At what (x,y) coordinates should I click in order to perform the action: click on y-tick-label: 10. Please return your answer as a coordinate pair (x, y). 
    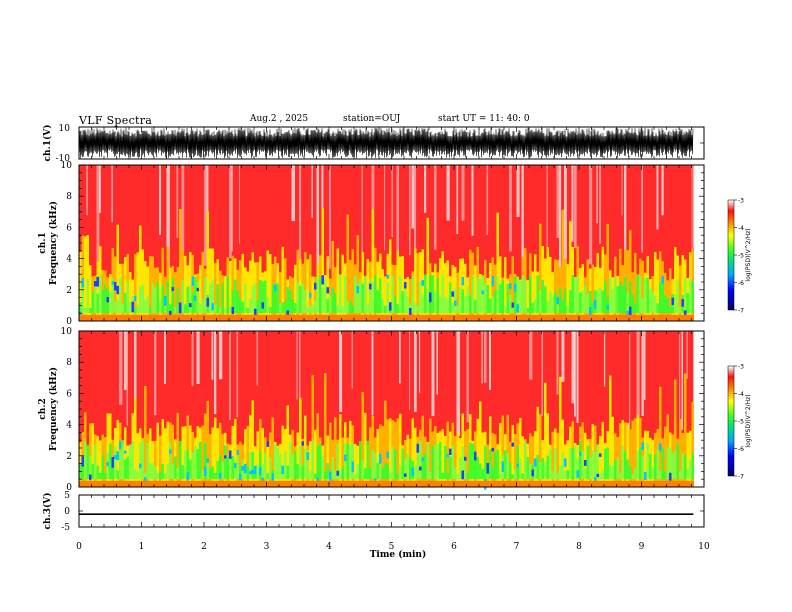
    Looking at the image, I should click on (67, 332).